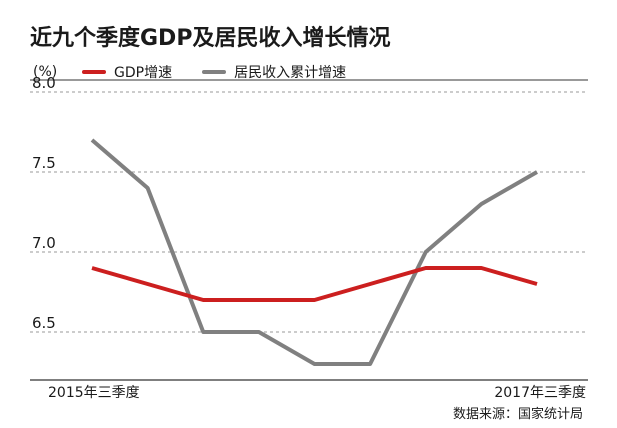 This screenshot has width=617, height=428. Describe the element at coordinates (517, 414) in the screenshot. I see `data-source-note: 数据来源：国家统计局` at that location.